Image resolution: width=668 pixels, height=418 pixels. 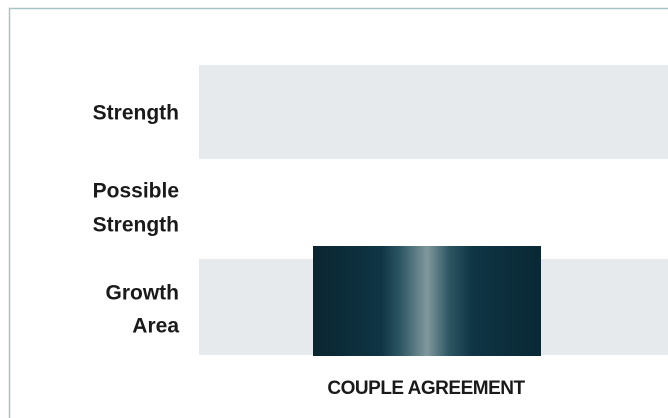 What do you see at coordinates (136, 191) in the screenshot?
I see `row-label: Possible` at bounding box center [136, 191].